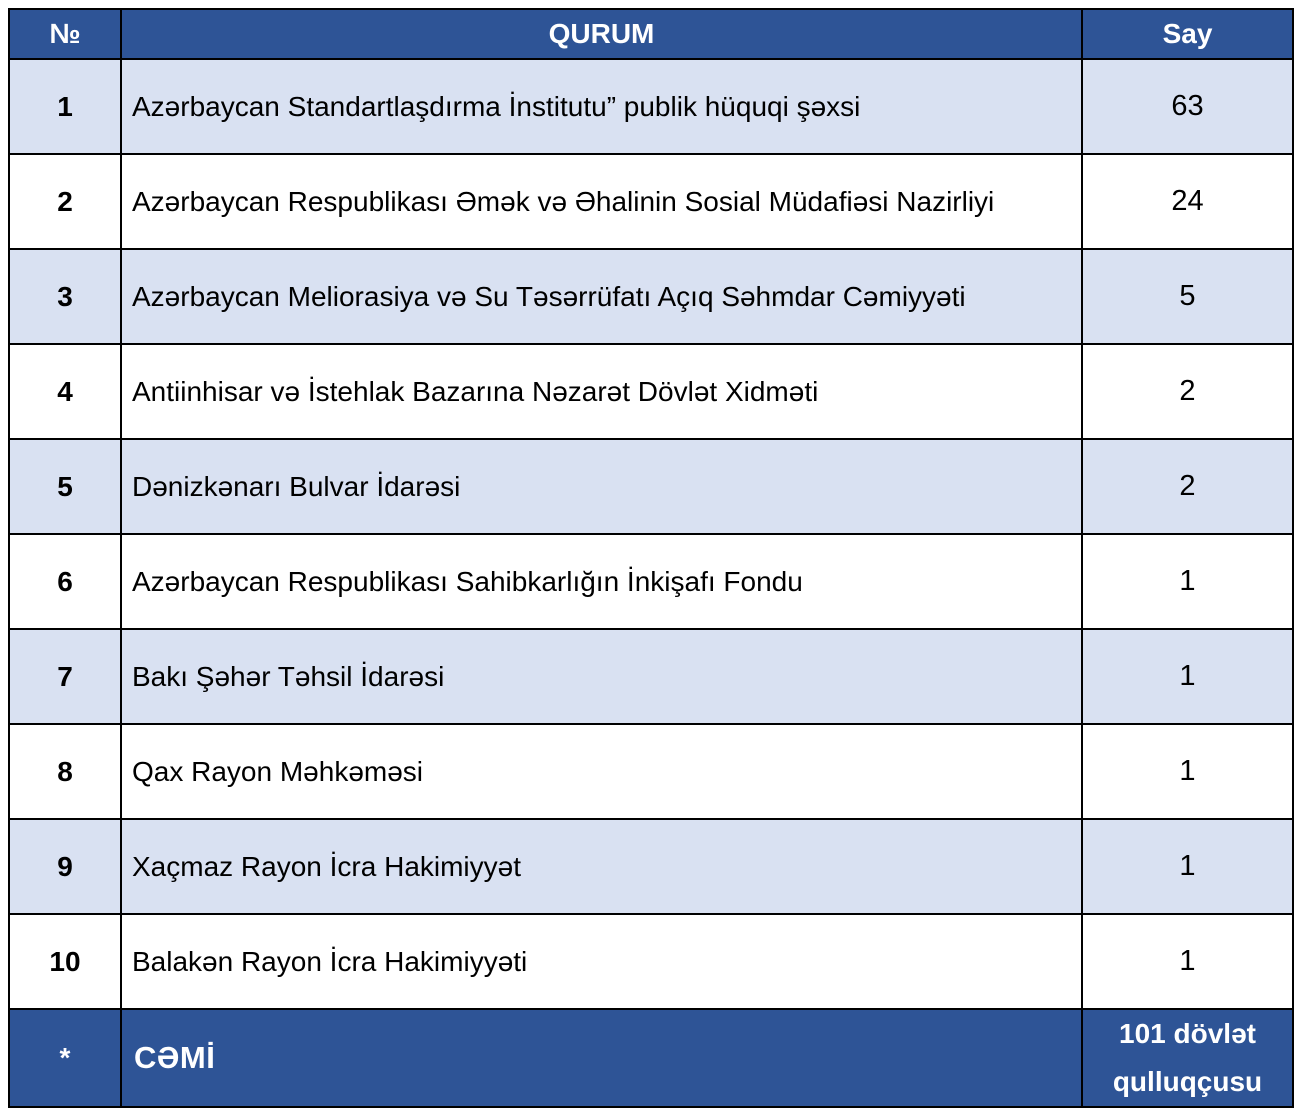 Image resolution: width=1300 pixels, height=1112 pixels. Describe the element at coordinates (65, 1058) in the screenshot. I see `total-row-marker: *` at that location.